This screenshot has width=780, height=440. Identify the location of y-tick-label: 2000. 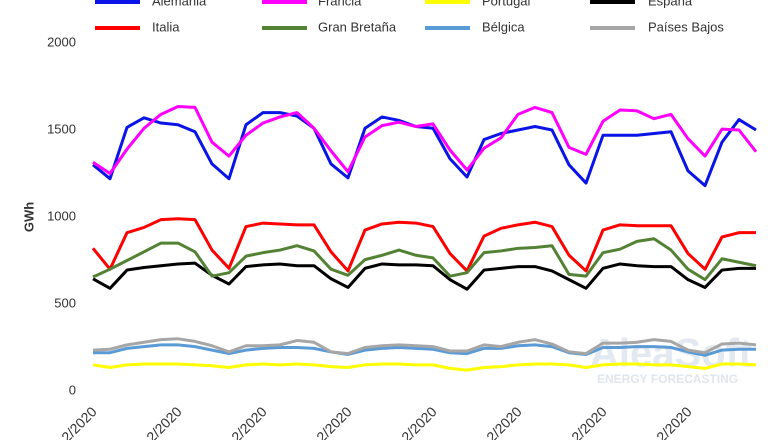
(61, 41).